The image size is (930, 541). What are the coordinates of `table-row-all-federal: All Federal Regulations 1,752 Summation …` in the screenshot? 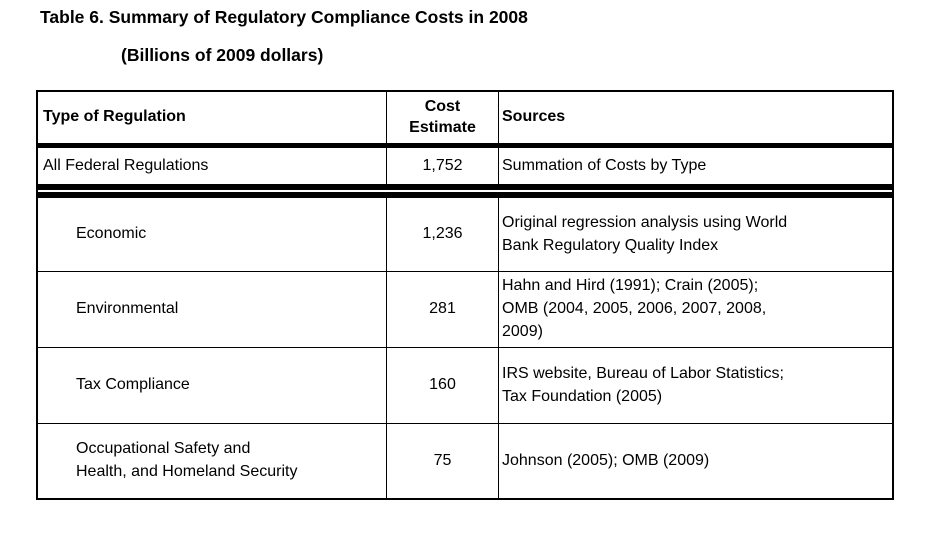 It's located at (465, 166).